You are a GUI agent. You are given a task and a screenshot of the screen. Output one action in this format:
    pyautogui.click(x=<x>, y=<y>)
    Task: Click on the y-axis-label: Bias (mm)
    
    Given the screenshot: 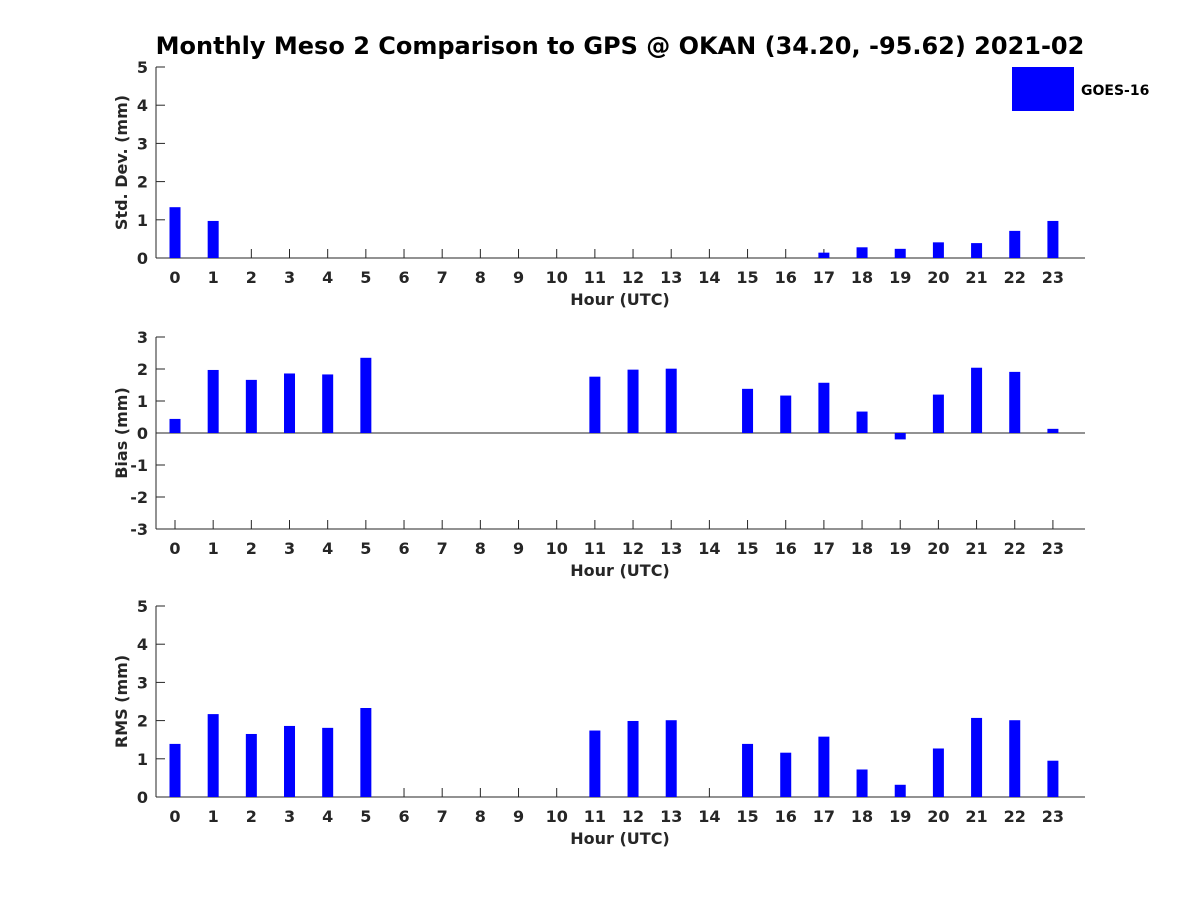 What is the action you would take?
    pyautogui.click(x=121, y=433)
    